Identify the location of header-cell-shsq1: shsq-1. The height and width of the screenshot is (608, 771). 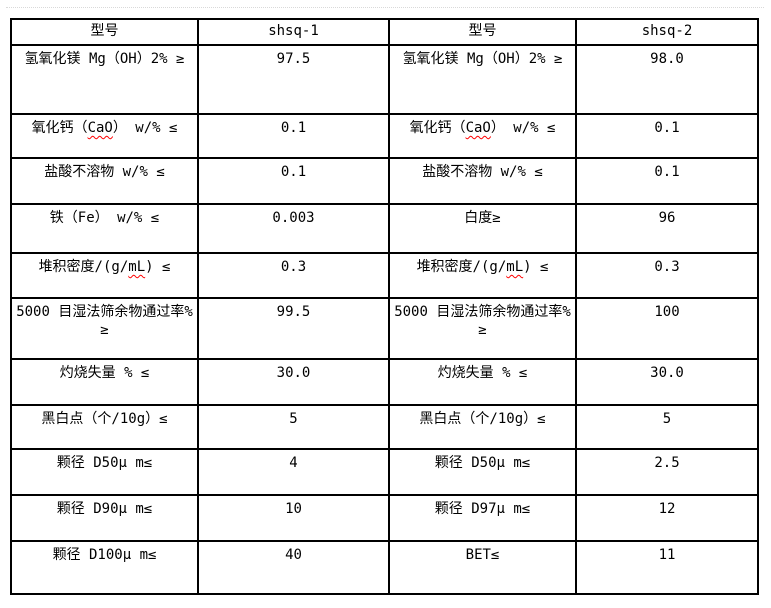
(293, 32).